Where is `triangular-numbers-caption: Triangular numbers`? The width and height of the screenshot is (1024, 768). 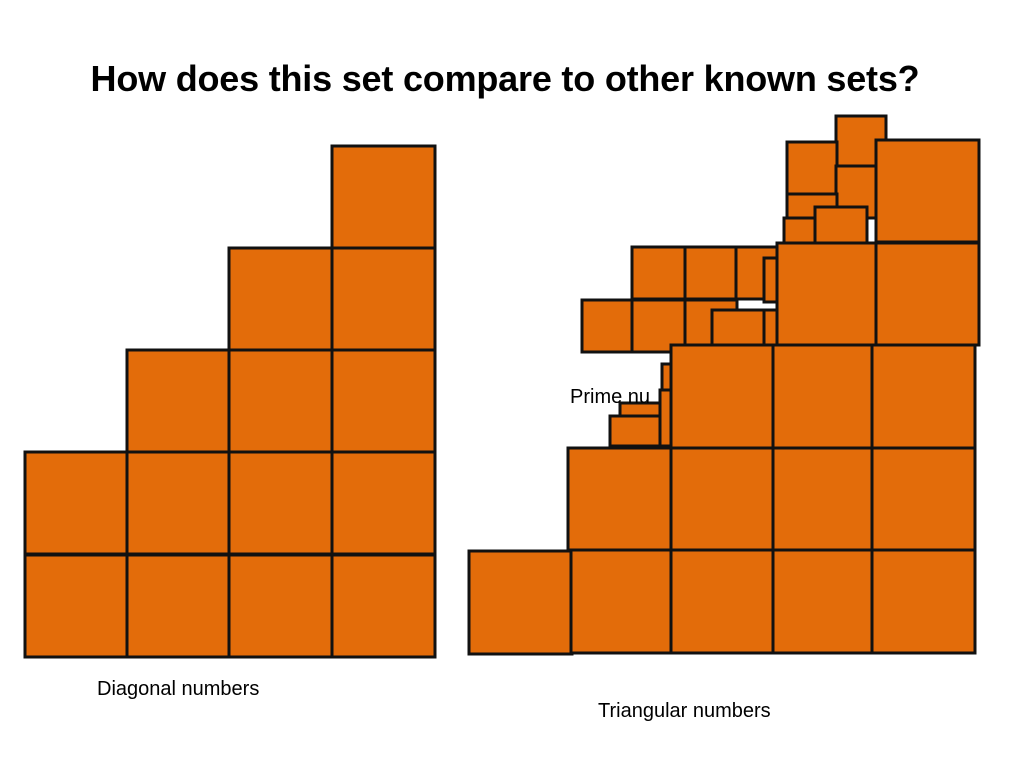 triangular-numbers-caption: Triangular numbers is located at coordinates (684, 711).